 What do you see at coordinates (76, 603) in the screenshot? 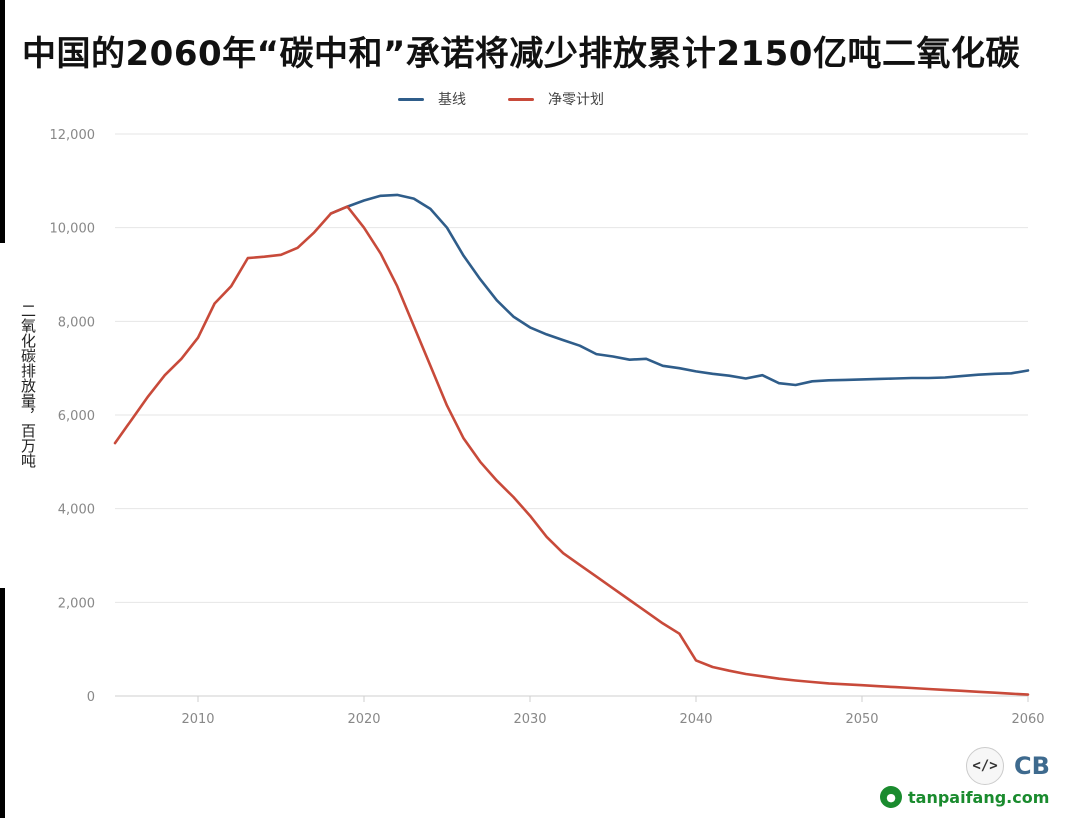
I see `y-tick-label: 2,000` at bounding box center [76, 603].